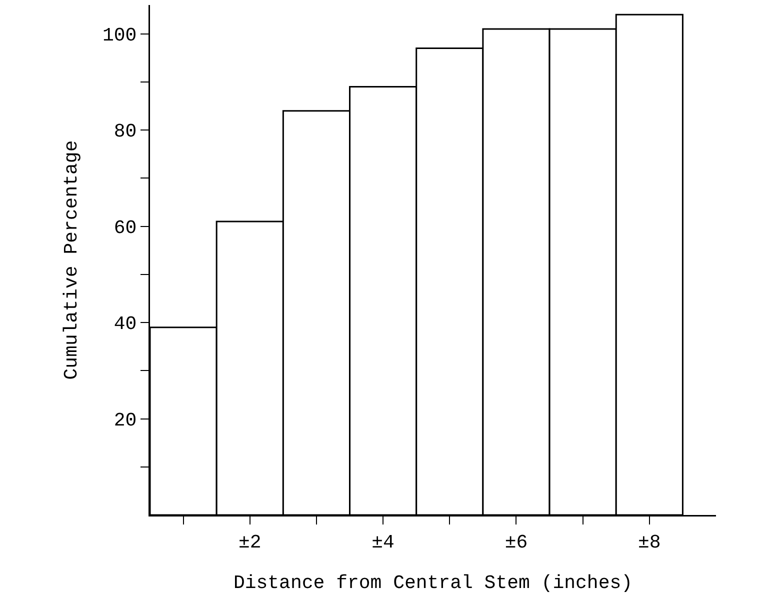 The width and height of the screenshot is (761, 615). Describe the element at coordinates (119, 35) in the screenshot. I see `y-tick-label: 100` at that location.